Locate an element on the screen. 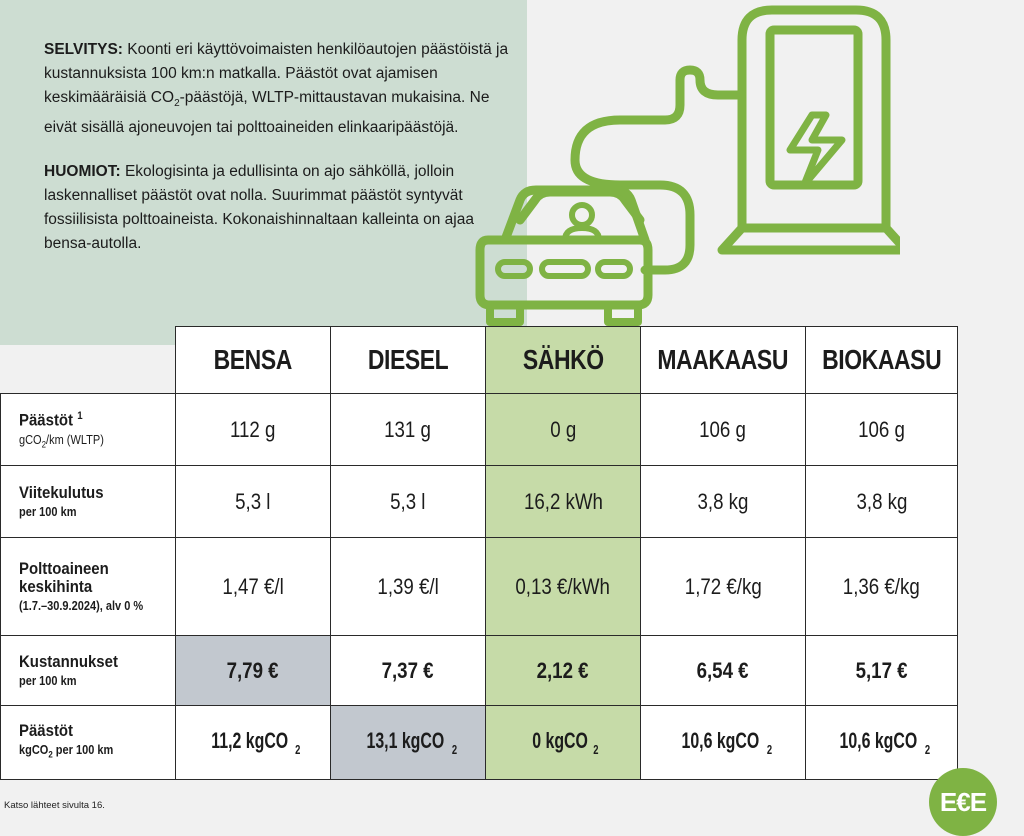  cell-viitekulutus-diesel: 5,3 l is located at coordinates (408, 501).